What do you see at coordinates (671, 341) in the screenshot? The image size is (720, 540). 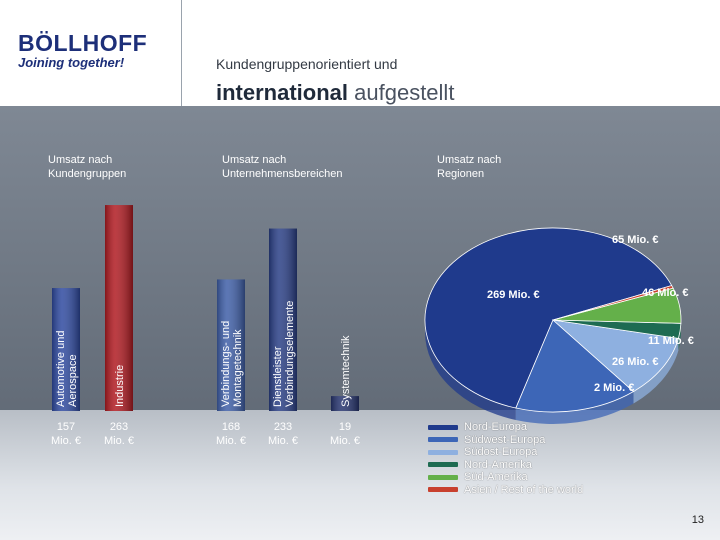 I see `pie-value-label-nord-amerika: 11 Mio. €` at bounding box center [671, 341].